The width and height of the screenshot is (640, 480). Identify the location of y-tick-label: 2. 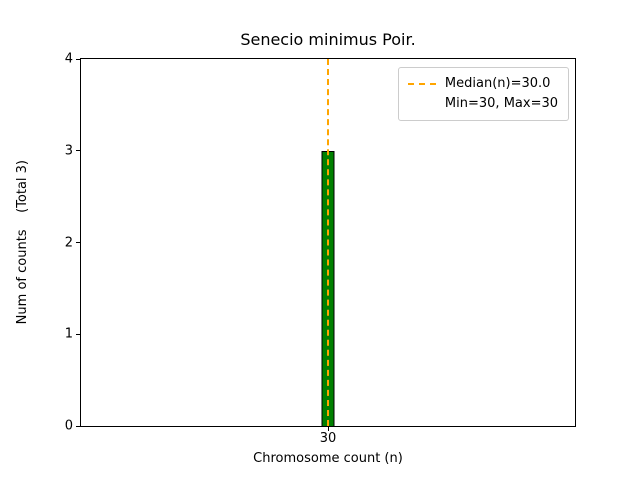
(68, 242).